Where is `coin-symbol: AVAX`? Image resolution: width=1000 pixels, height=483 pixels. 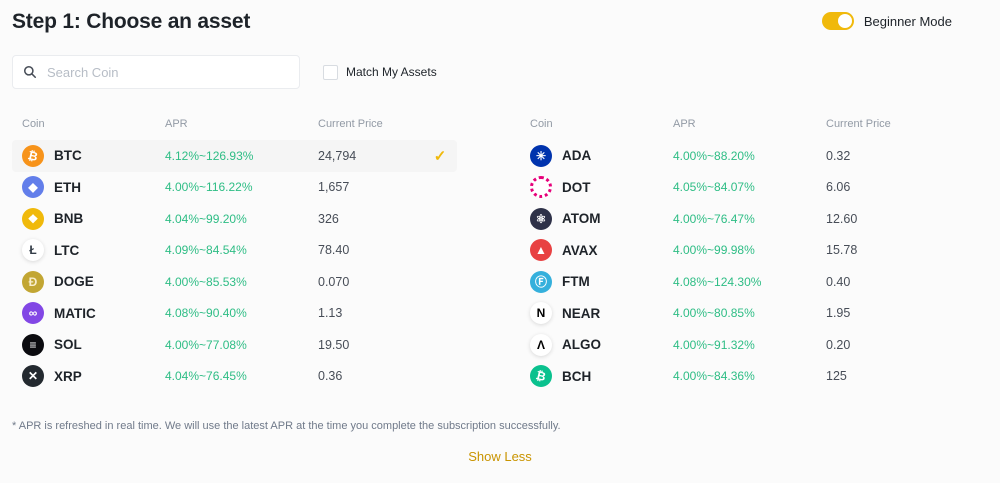
coin-symbol: AVAX is located at coordinates (580, 250).